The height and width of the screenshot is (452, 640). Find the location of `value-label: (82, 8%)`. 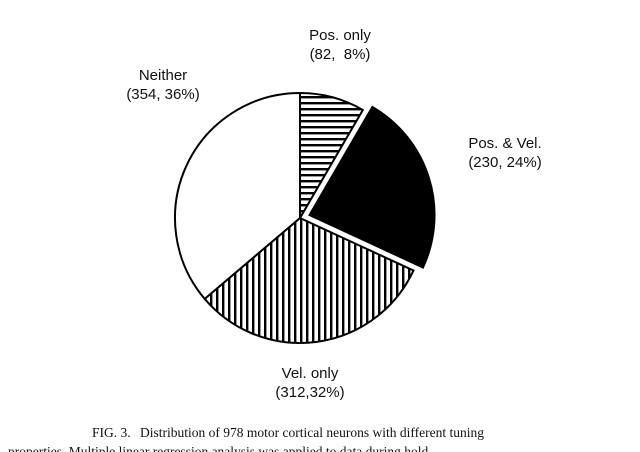

value-label: (82, 8%) is located at coordinates (340, 54).